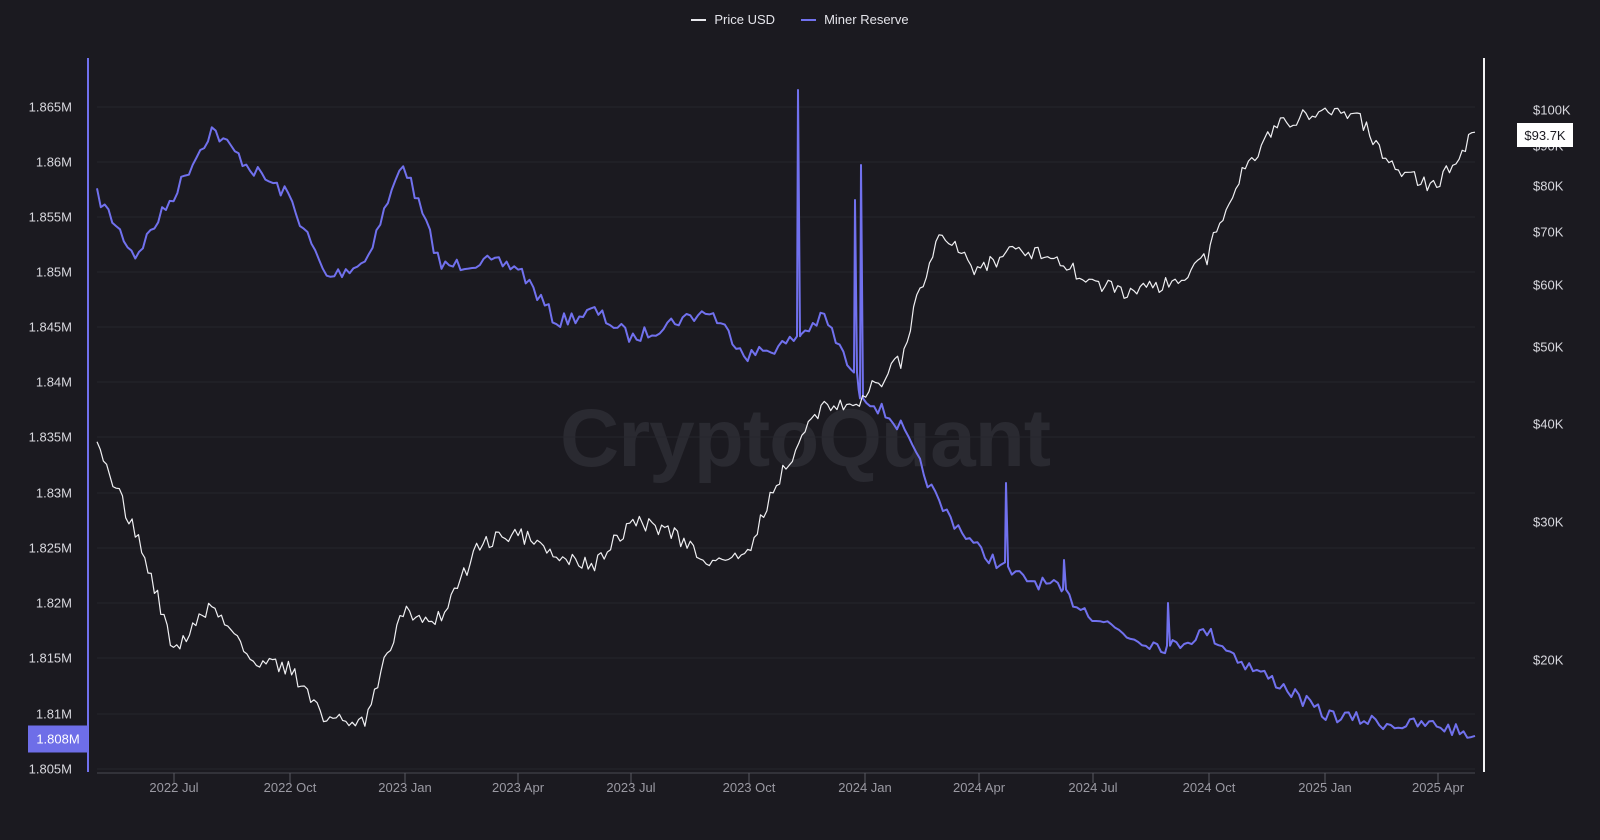 This screenshot has width=1600, height=840. I want to click on right-axis-tick: $50K, so click(1548, 347).